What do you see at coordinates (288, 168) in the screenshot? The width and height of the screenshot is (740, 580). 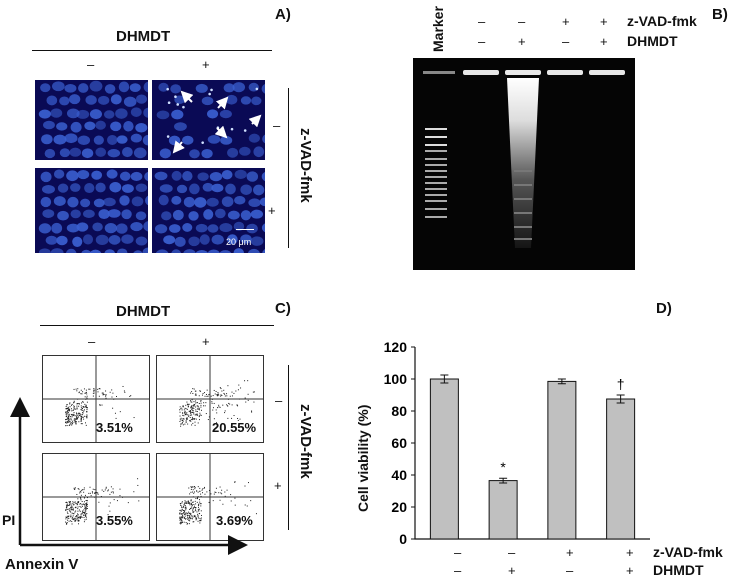 I see `panel-a-side-line` at bounding box center [288, 168].